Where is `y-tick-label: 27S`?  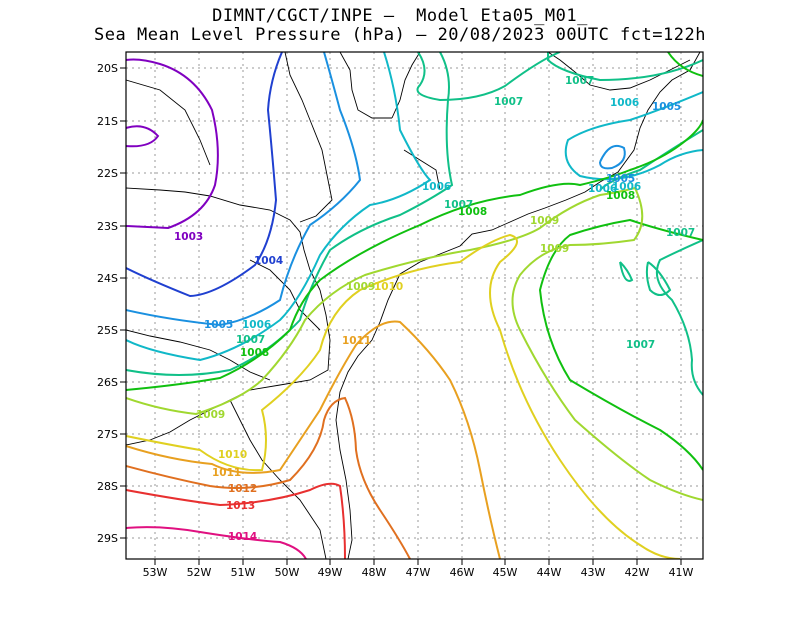 y-tick-label: 27S is located at coordinates (107, 434).